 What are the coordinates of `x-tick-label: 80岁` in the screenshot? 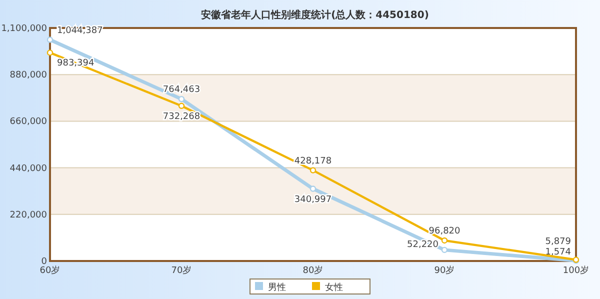 It's located at (313, 270).